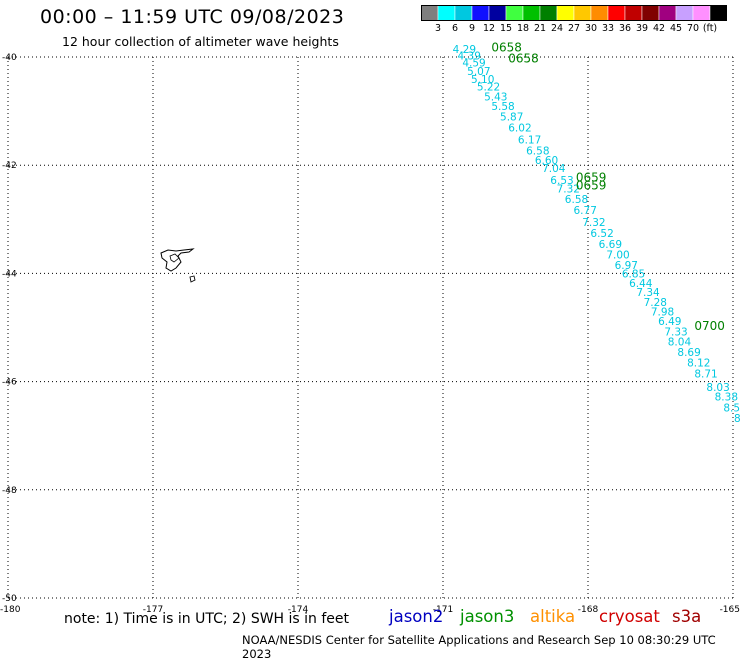 This screenshot has height=661, width=740. Describe the element at coordinates (676, 28) in the screenshot. I see `colorbar-label: 45` at that location.